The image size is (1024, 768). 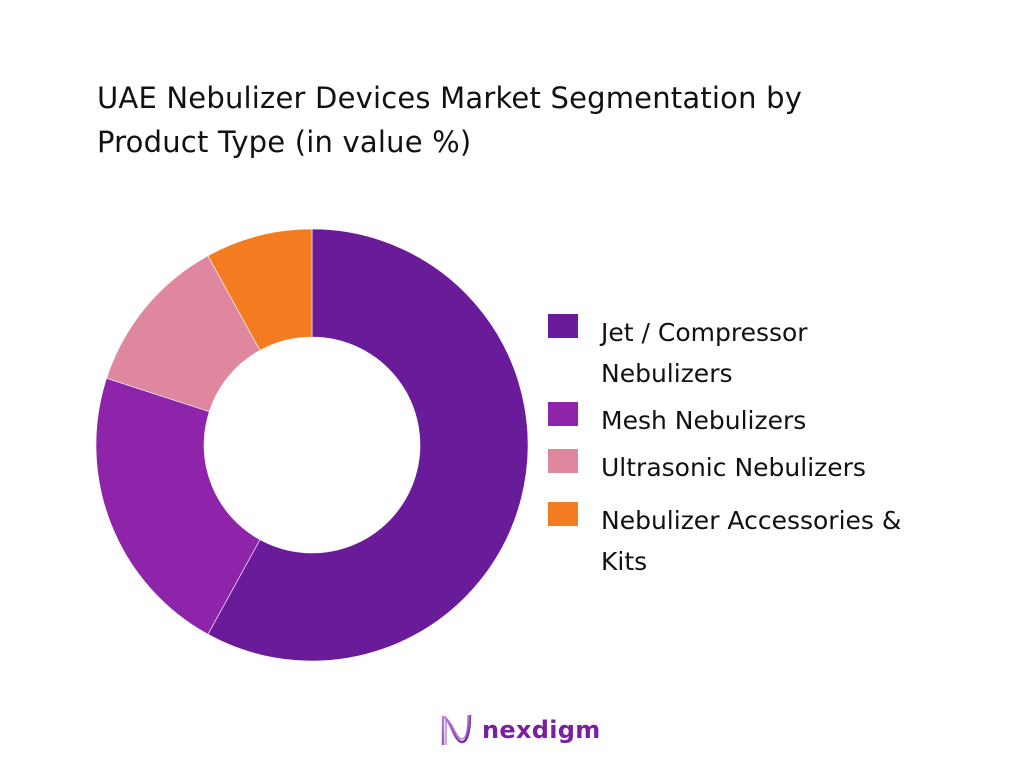 I want to click on legend-item-mesh: Mesh Nebulizers, so click(x=768, y=420).